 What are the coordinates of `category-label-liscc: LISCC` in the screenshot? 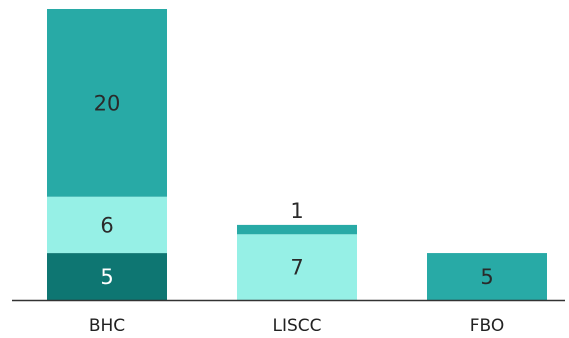 It's located at (296, 326).